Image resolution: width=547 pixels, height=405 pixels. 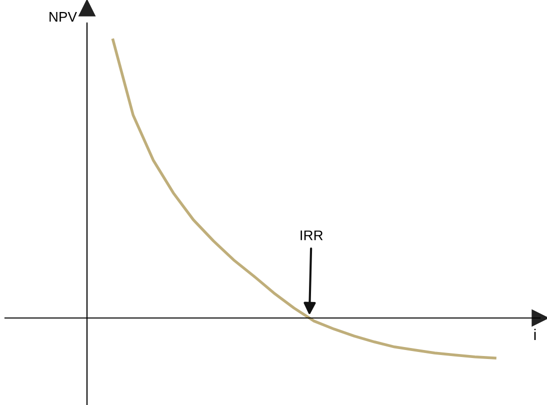 What do you see at coordinates (311, 235) in the screenshot?
I see `annotation: IRR` at bounding box center [311, 235].